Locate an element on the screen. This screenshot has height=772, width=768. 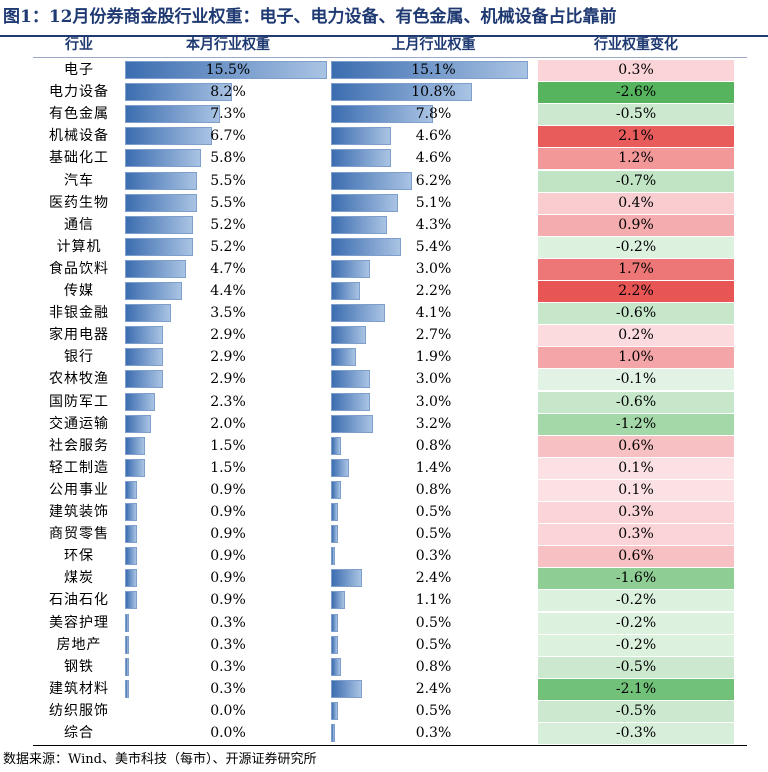
industry-label: 电子 is located at coordinates (79, 70).